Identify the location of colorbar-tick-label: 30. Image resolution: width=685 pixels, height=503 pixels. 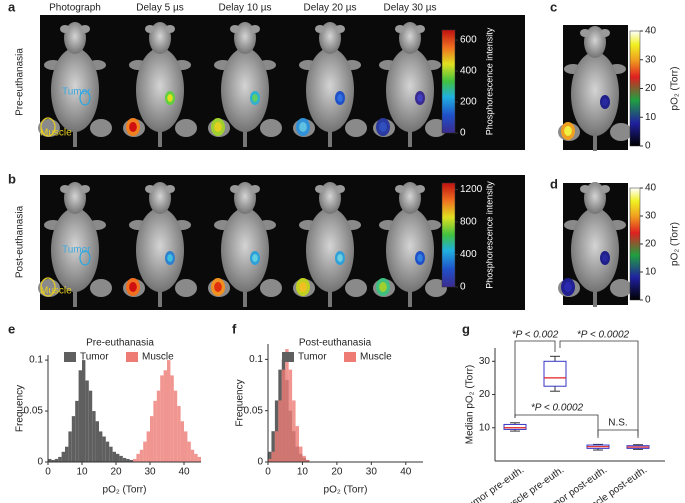
(651, 59).